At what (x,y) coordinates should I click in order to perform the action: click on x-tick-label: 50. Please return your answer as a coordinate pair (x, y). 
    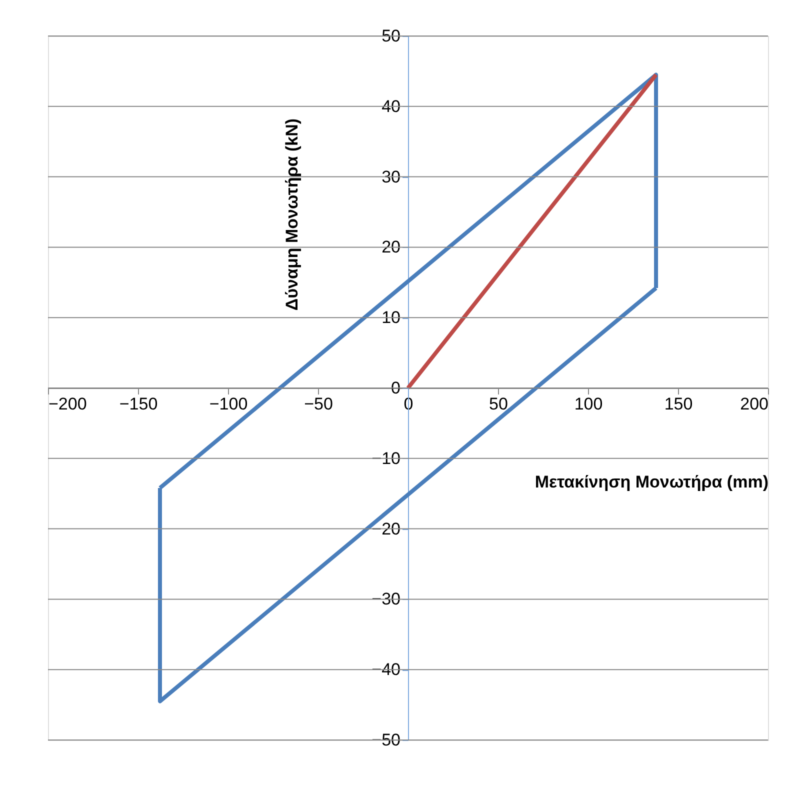
    Looking at the image, I should click on (498, 404).